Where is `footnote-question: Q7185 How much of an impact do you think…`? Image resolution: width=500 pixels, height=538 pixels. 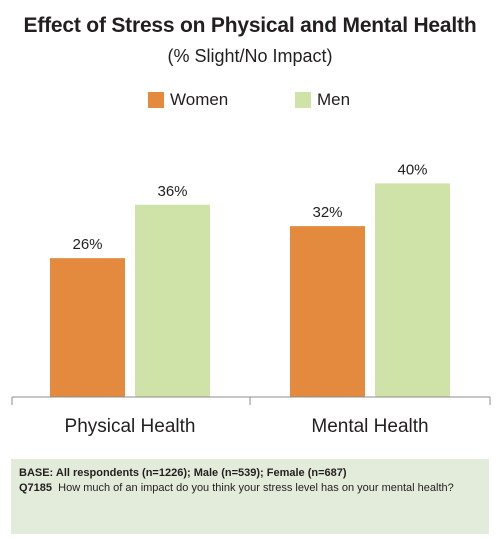 footnote-question: Q7185 How much of an impact do you think… is located at coordinates (250, 488).